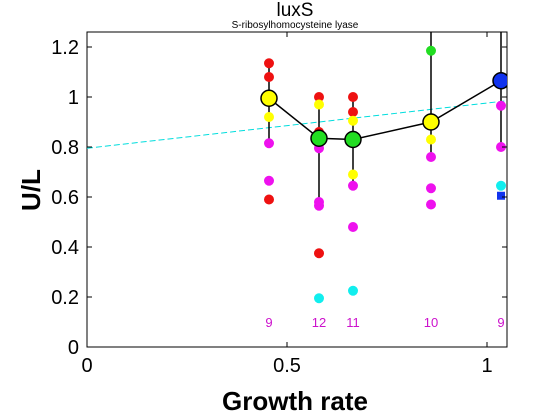 This screenshot has width=560, height=420. I want to click on y-tick-label: 1.2, so click(65, 48).